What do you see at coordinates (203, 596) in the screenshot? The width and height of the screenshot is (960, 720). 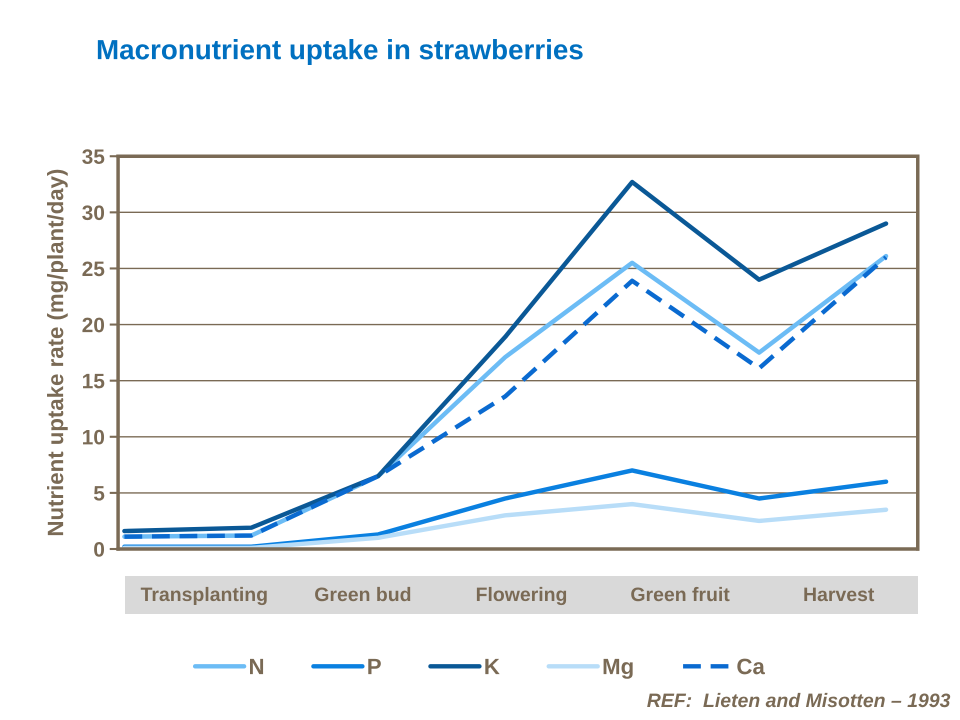 I see `text: Transplanting` at bounding box center [203, 596].